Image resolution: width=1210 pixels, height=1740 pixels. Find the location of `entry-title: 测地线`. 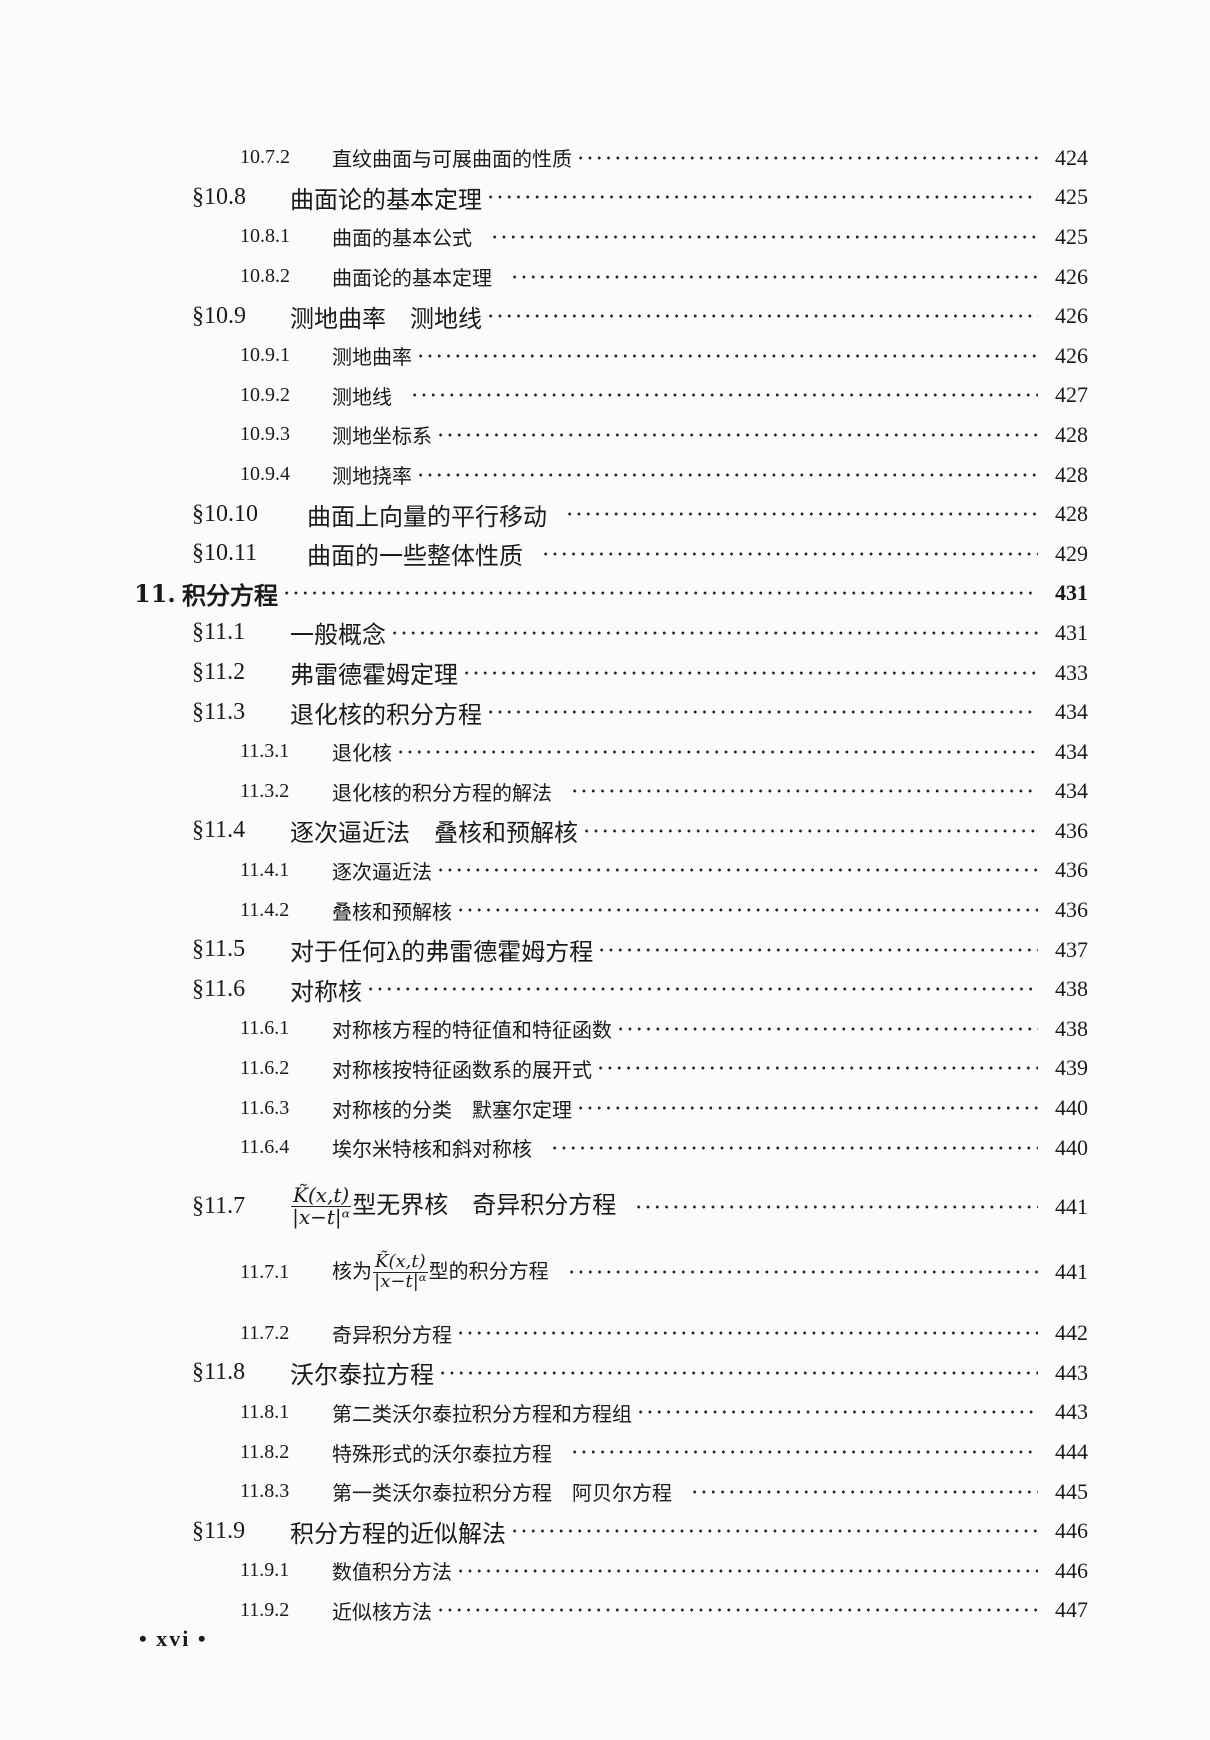

entry-title: 测地线 is located at coordinates (362, 395).